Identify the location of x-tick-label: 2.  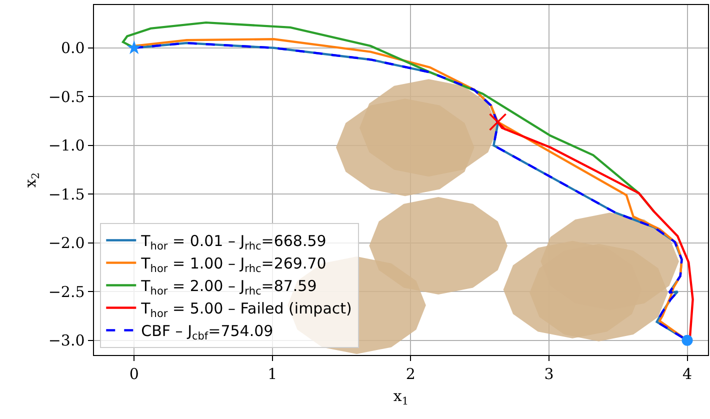
(411, 374).